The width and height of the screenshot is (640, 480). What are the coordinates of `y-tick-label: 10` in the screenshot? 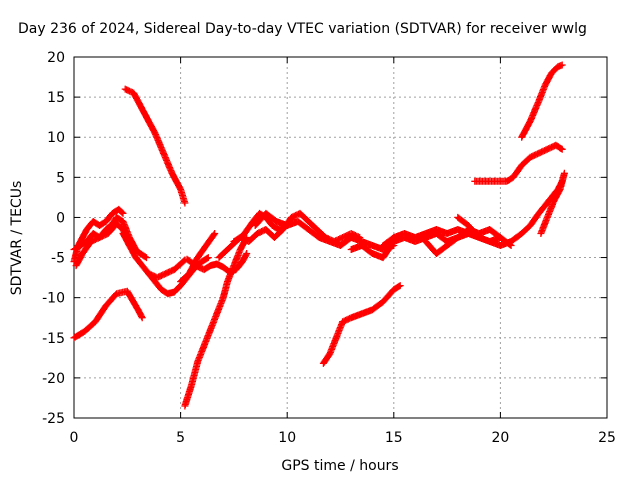 It's located at (56, 138).